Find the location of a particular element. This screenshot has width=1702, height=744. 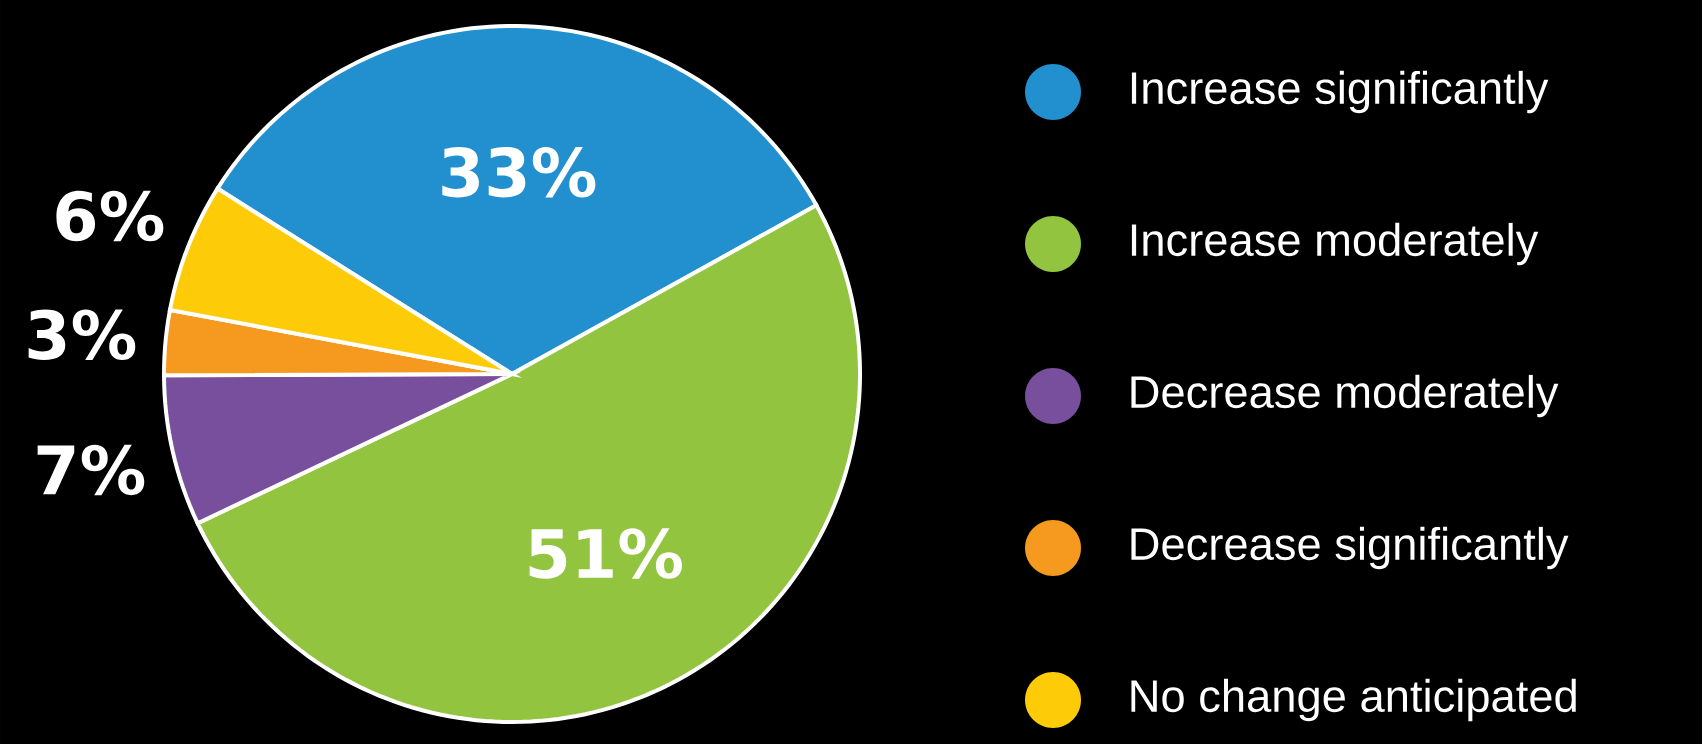

legend-label: Increase moderately is located at coordinates (1335, 244).